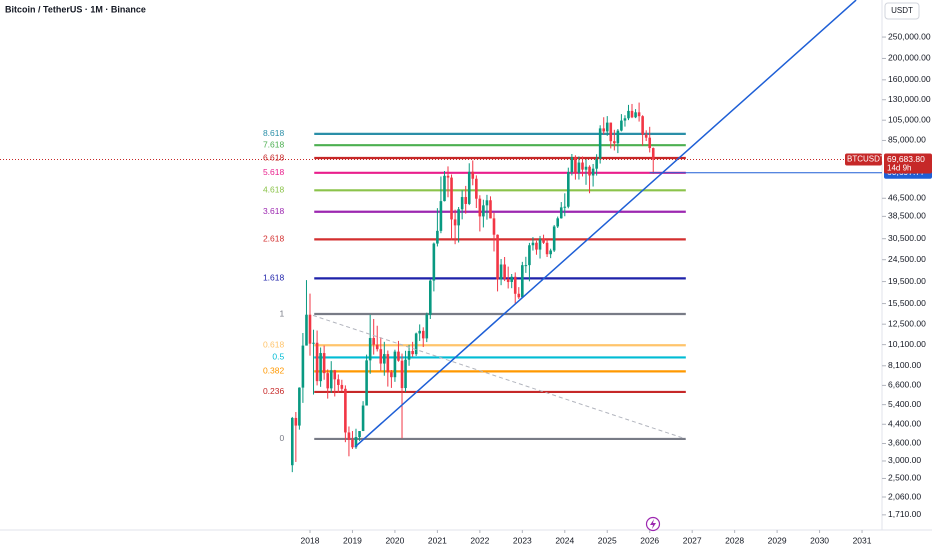 This screenshot has height=550, width=932. Describe the element at coordinates (908, 163) in the screenshot. I see `last-price-tag` at that location.